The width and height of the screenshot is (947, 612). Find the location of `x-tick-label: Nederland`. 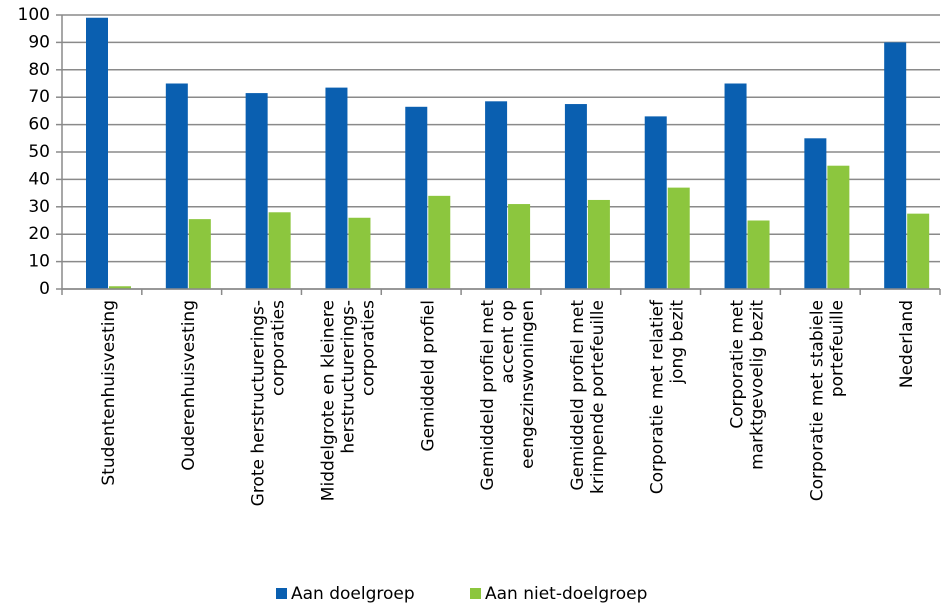

x-tick-label: Nederland is located at coordinates (907, 344).